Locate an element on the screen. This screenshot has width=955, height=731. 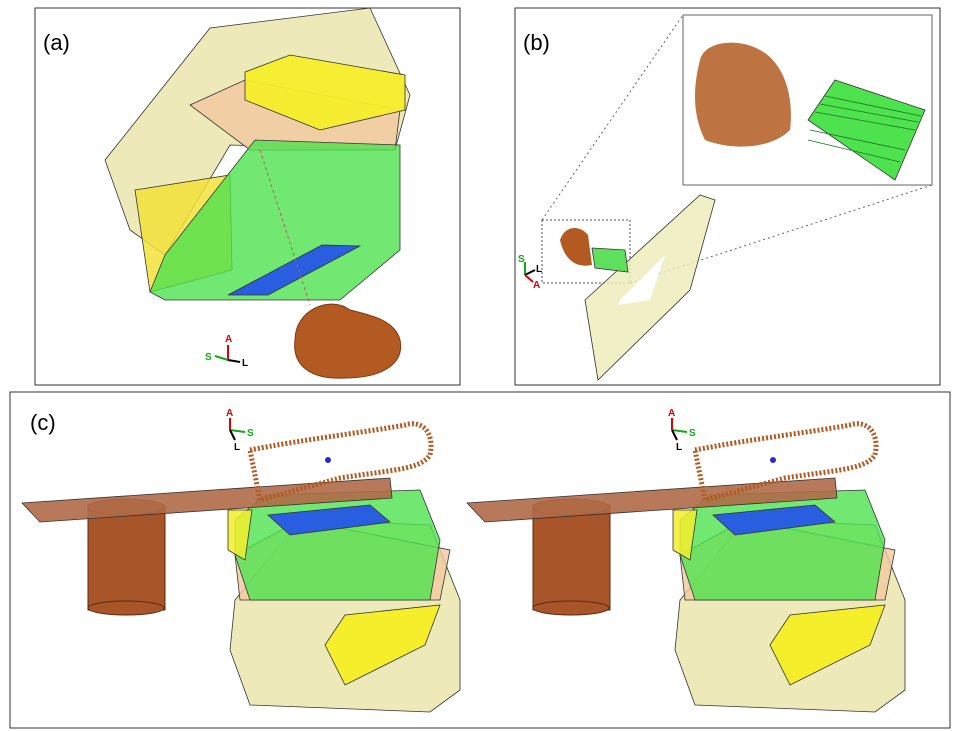
detector is located at coordinates (610, 260).